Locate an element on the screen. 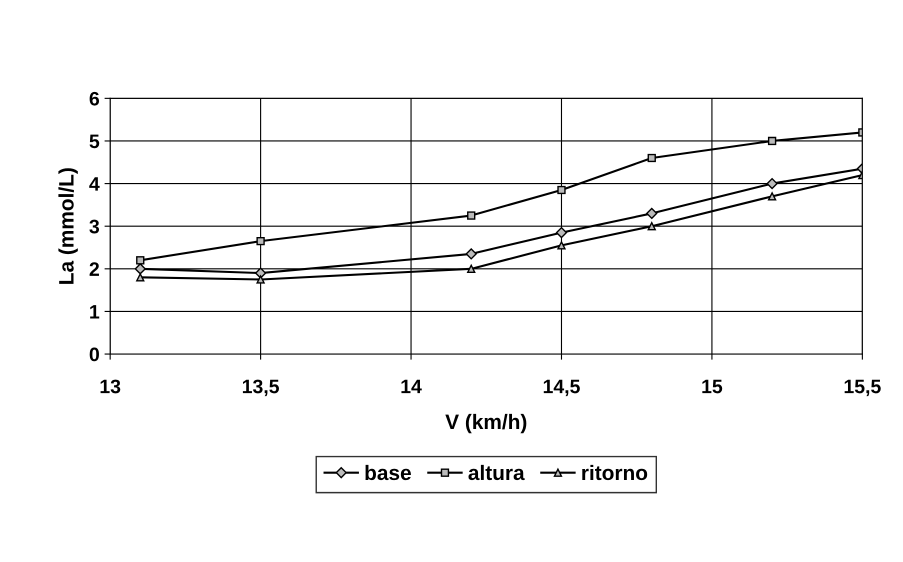 Image resolution: width=903 pixels, height=562 pixels. x-tick-label: 13 is located at coordinates (110, 387).